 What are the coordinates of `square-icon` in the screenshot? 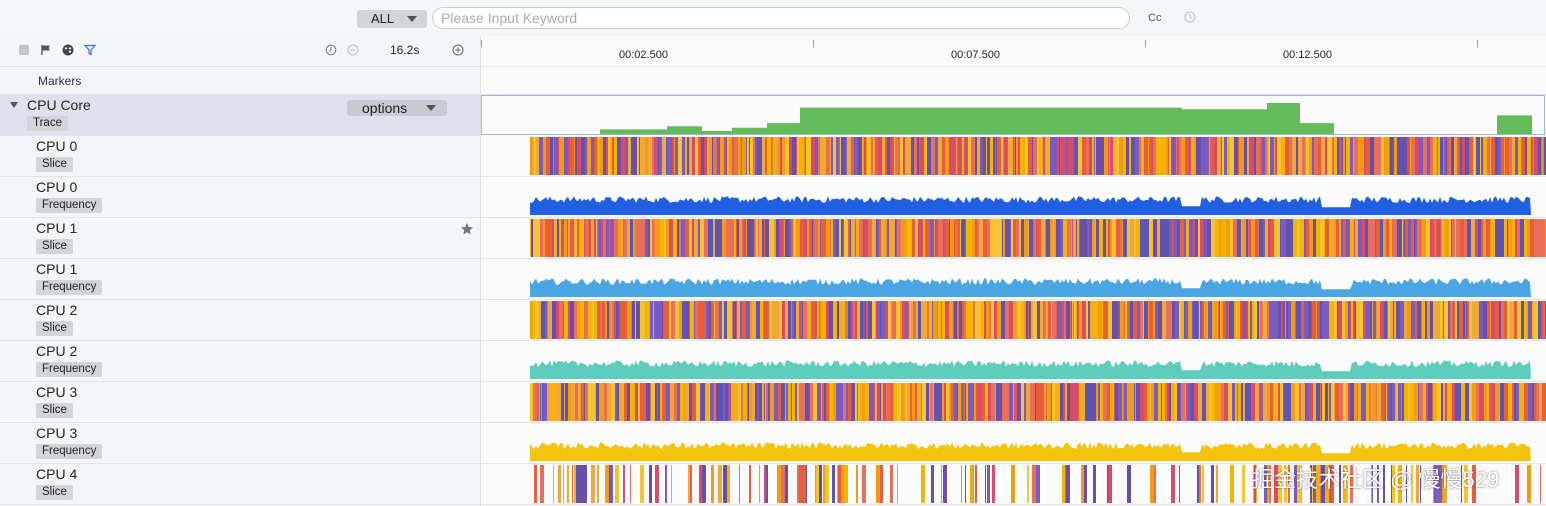 It's located at (24, 50).